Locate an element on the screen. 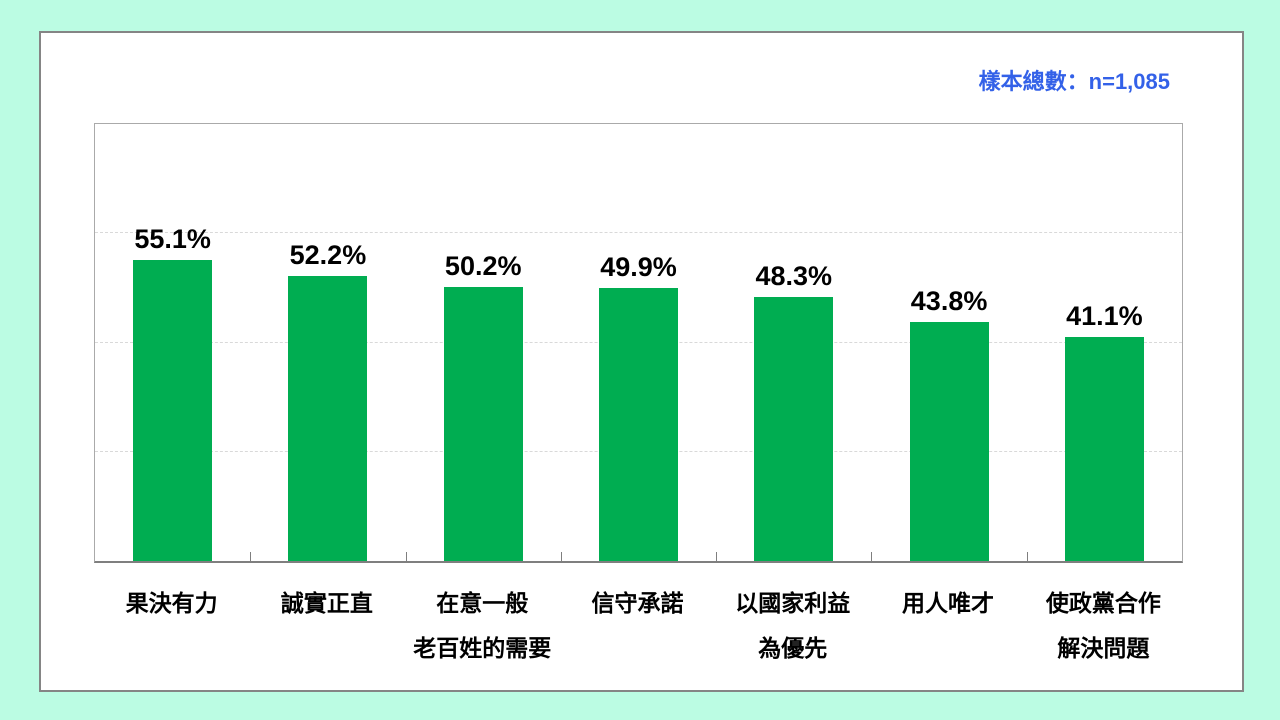 This screenshot has width=1280, height=720. category-label: 果決有力 is located at coordinates (171, 603).